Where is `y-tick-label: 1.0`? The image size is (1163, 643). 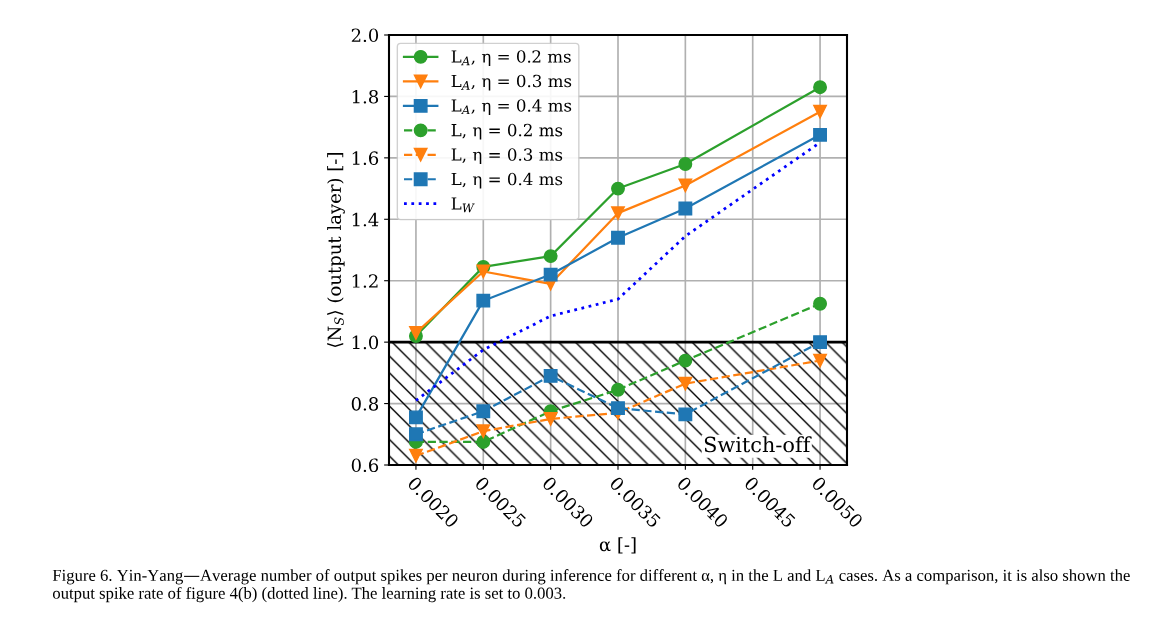
y-tick-label: 1.0 is located at coordinates (365, 342).